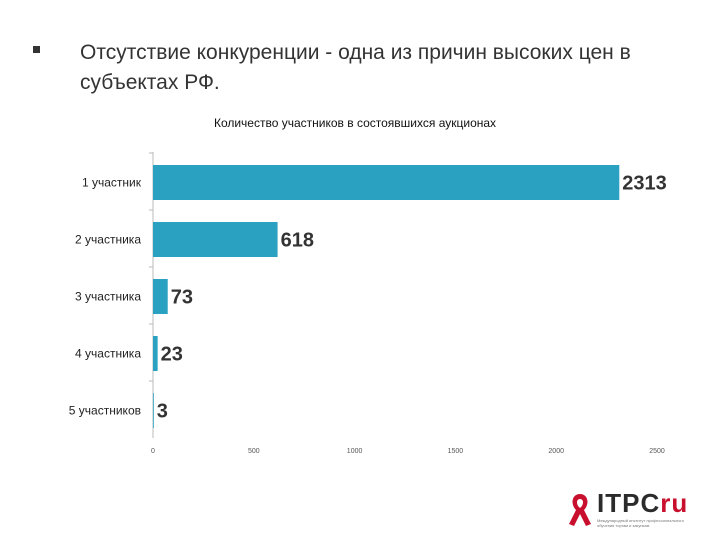 Image resolution: width=720 pixels, height=540 pixels. Describe the element at coordinates (580, 510) in the screenshot. I see `ribbon-icon` at that location.